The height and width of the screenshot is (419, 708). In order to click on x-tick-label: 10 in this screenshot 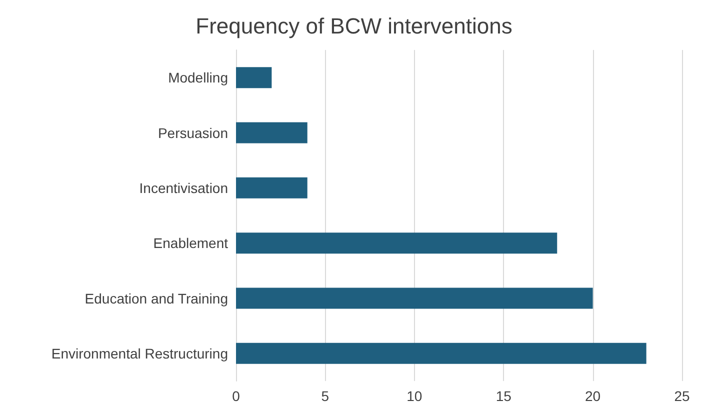, I will do `click(414, 396)`.